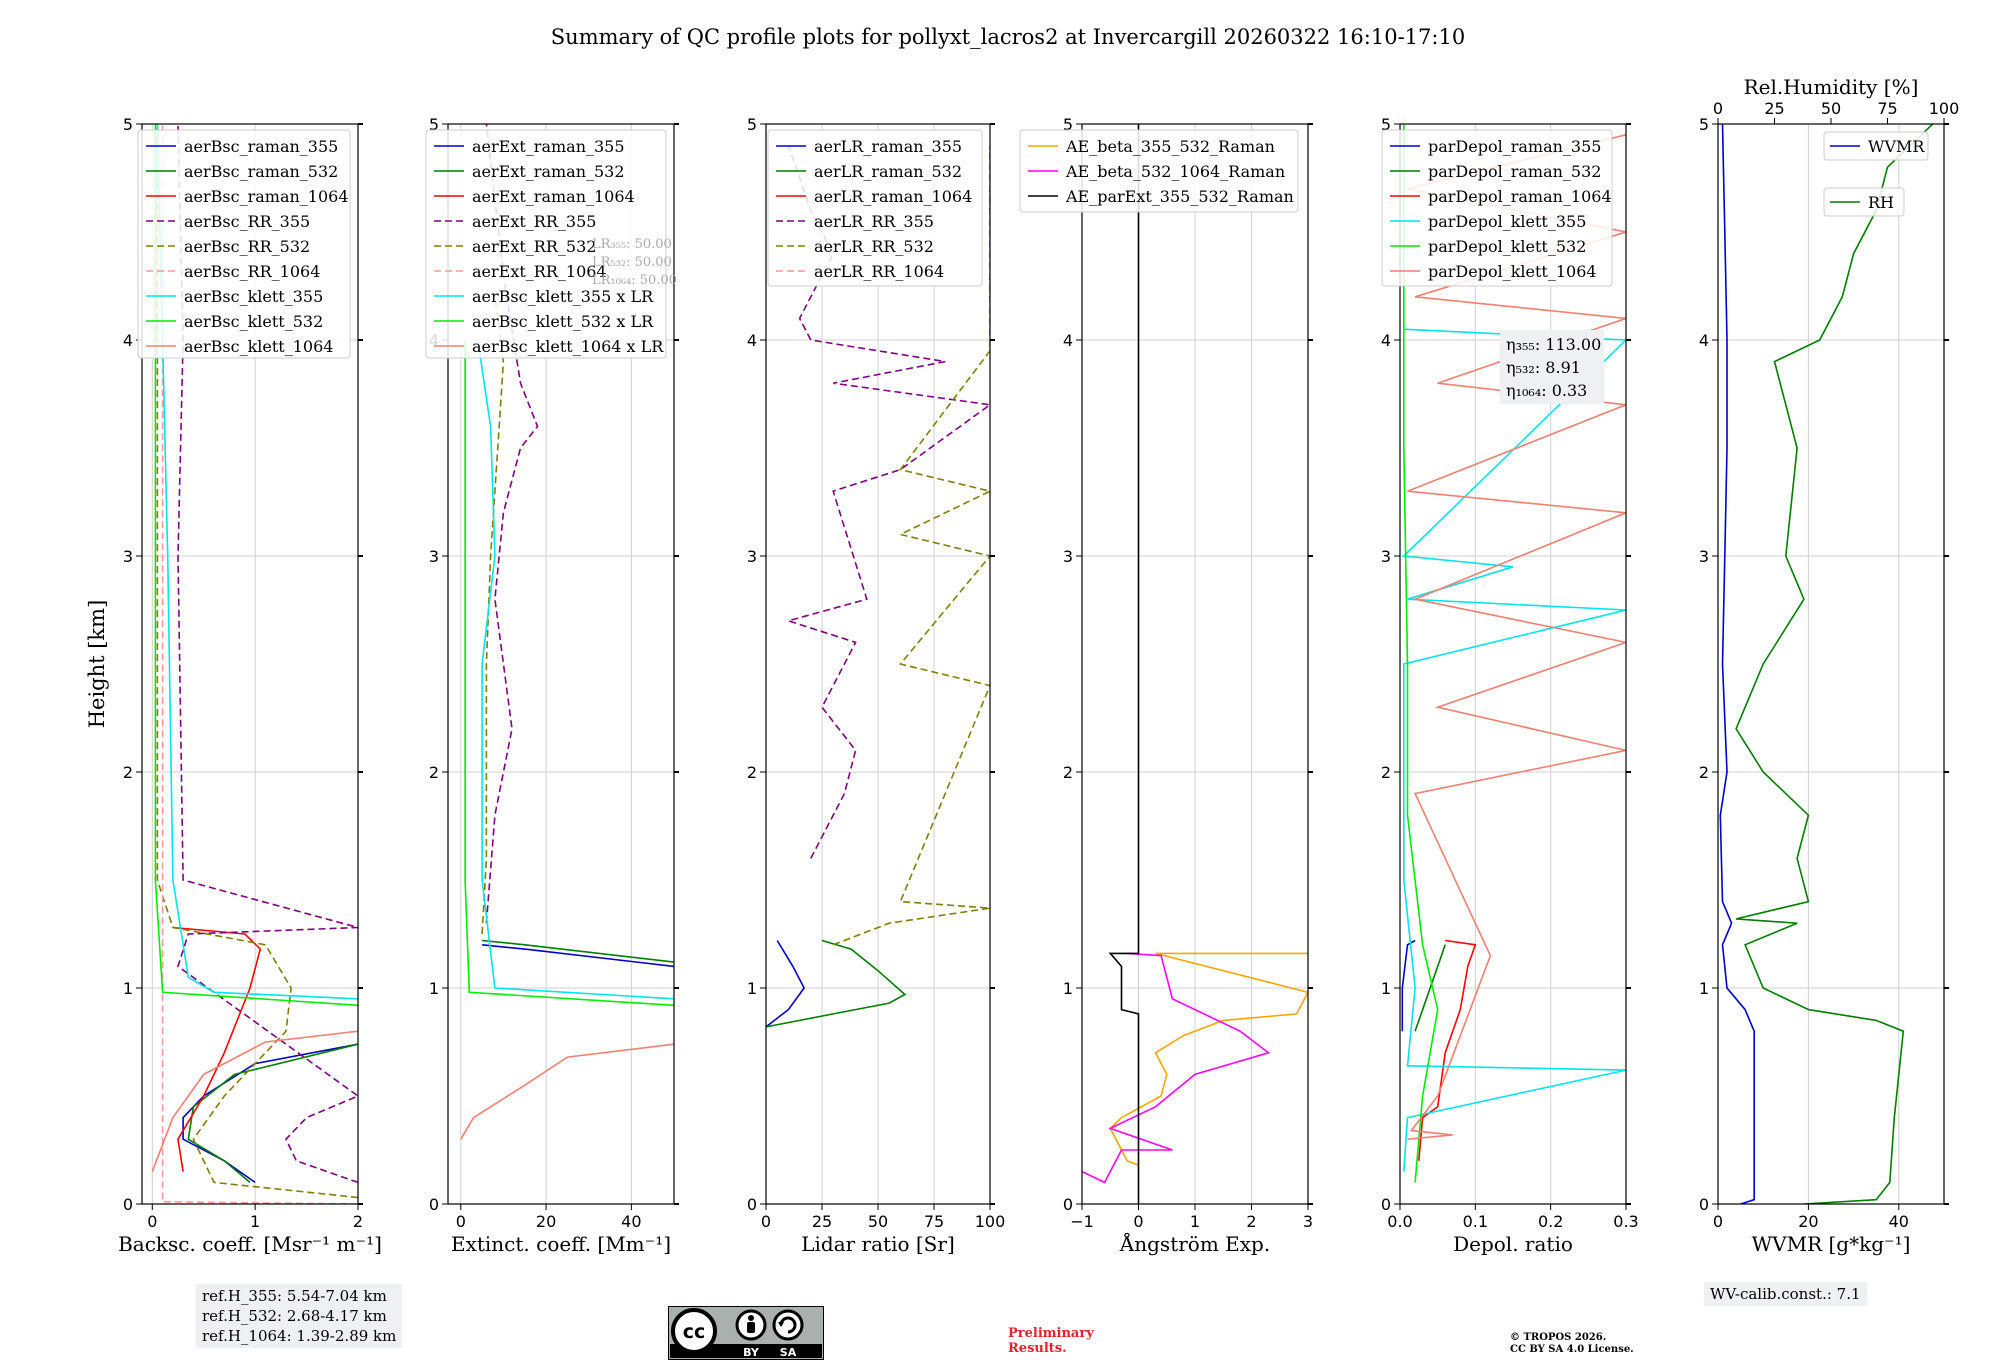 The height and width of the screenshot is (1360, 2000). I want to click on preliminary-line-1: Preliminary, so click(1051, 1333).